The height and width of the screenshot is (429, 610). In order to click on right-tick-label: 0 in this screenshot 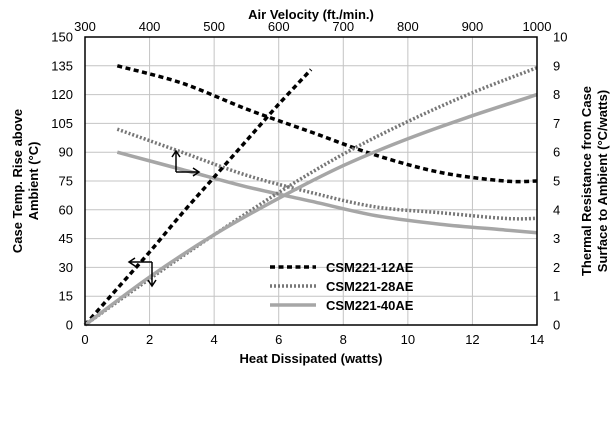, I will do `click(556, 325)`.